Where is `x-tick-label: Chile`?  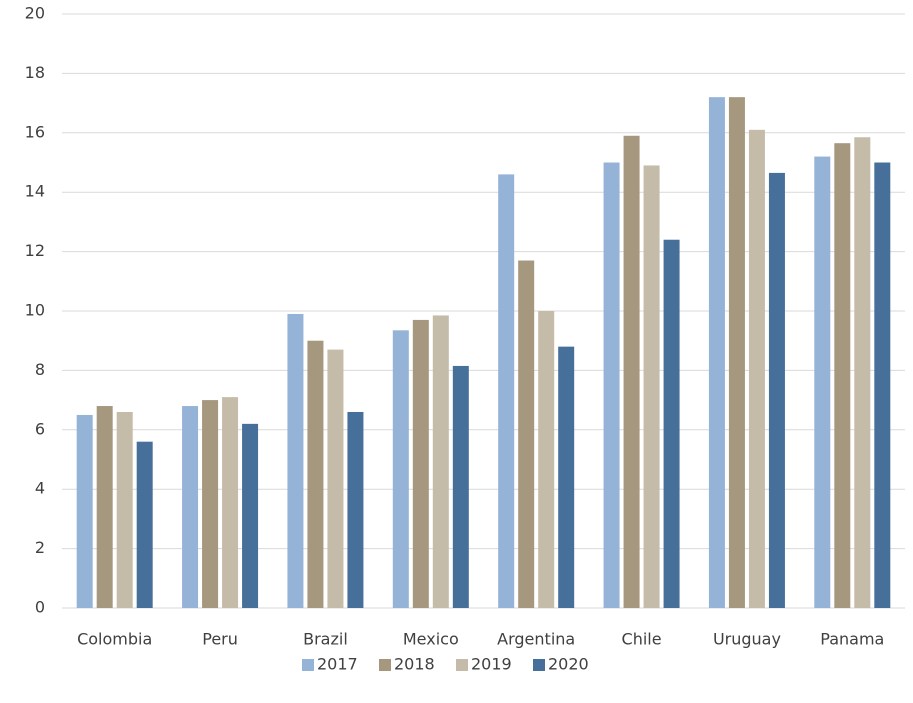
x-tick-label: Chile is located at coordinates (642, 639).